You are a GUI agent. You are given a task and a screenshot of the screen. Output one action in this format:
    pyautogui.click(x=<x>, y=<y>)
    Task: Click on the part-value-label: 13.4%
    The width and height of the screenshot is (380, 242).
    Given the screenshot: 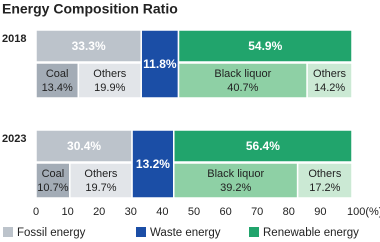 What is the action you would take?
    pyautogui.click(x=57, y=88)
    